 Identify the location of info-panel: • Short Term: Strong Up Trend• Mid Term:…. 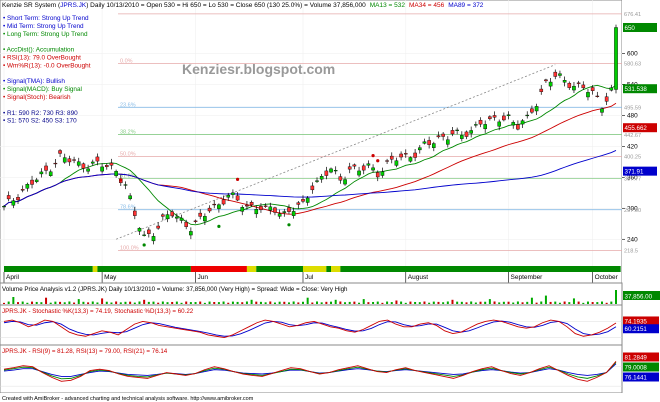
(47, 70).